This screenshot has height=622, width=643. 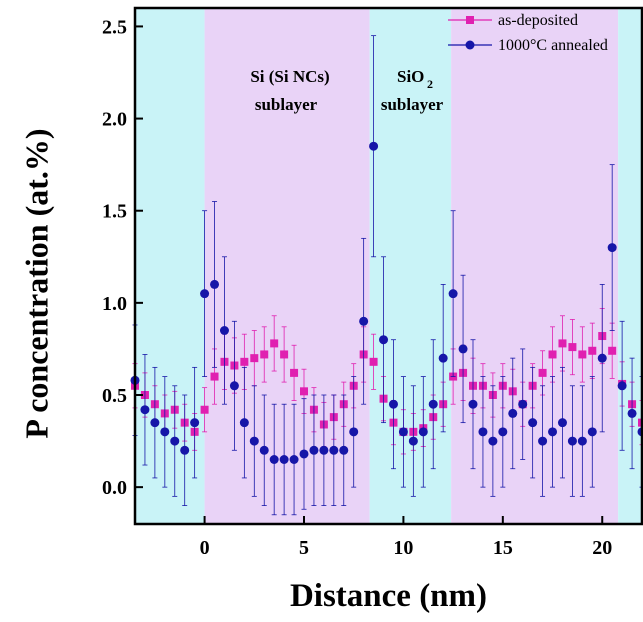 I want to click on si-sublayer-label: sublayer, so click(x=286, y=104).